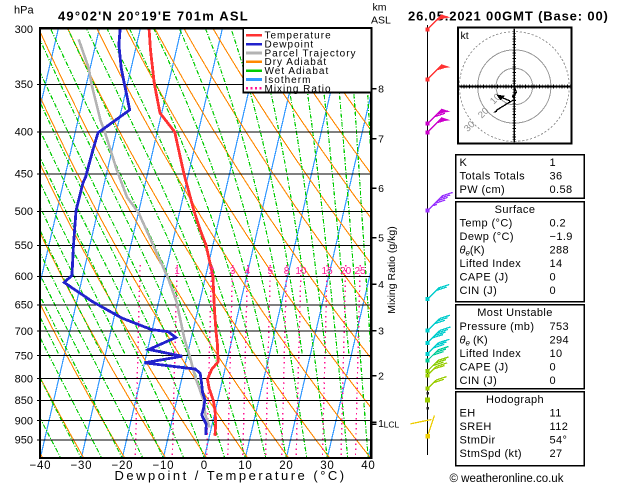  What do you see at coordinates (392, 425) in the screenshot?
I see `svg-text: LCL` at bounding box center [392, 425].